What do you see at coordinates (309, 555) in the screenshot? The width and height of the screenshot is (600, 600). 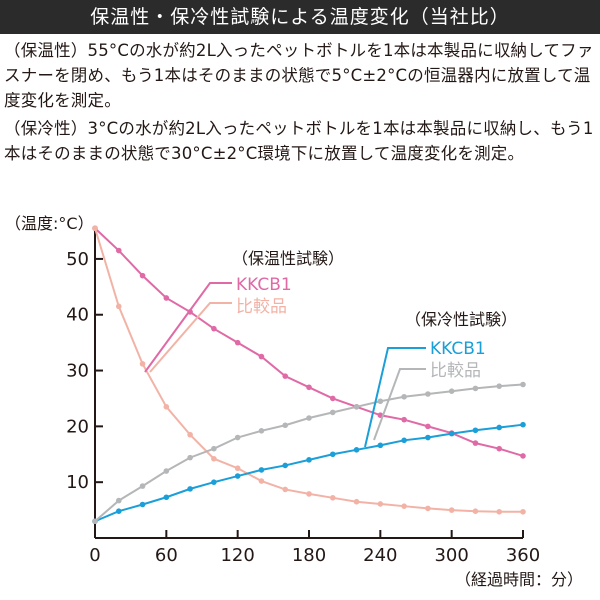 I see `x-tick-label: 180` at bounding box center [309, 555].